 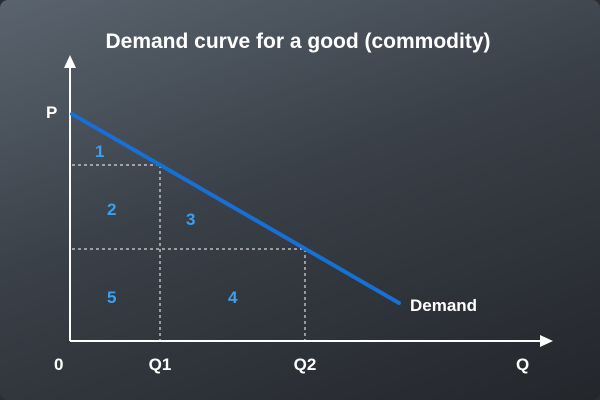 What do you see at coordinates (522, 364) in the screenshot?
I see `x-axis-label: Q` at bounding box center [522, 364].